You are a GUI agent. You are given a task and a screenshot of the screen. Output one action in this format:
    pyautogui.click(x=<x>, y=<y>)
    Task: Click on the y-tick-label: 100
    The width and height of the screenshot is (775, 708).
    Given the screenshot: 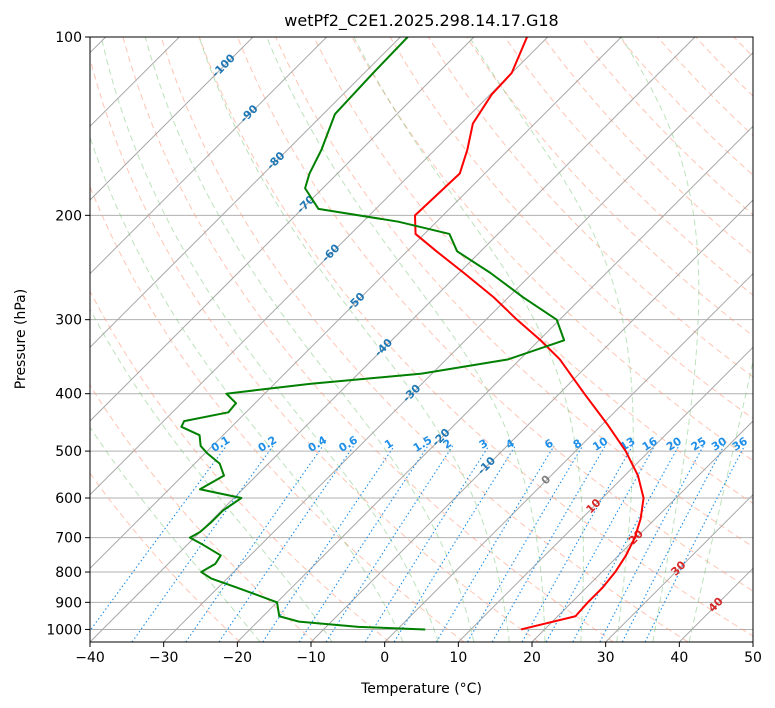 What is the action you would take?
    pyautogui.click(x=68, y=38)
    